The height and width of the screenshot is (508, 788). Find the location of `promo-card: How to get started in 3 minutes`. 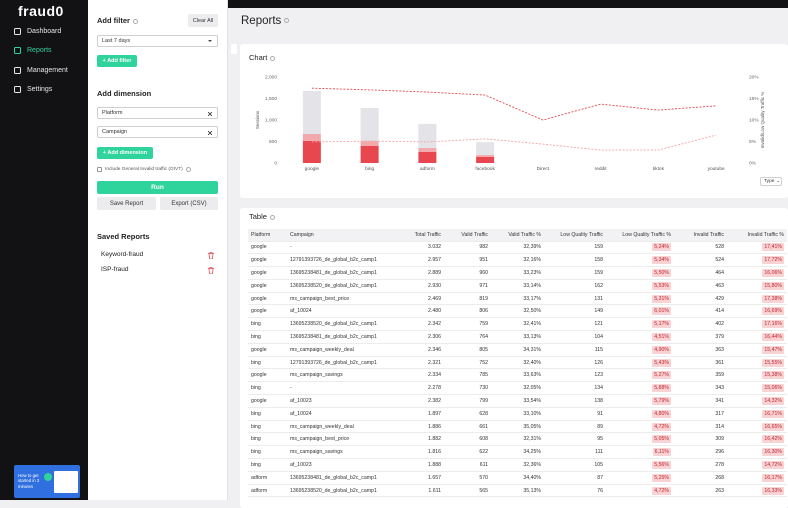

promo-card: How to get started in 3 minutes is located at coordinates (47, 481).